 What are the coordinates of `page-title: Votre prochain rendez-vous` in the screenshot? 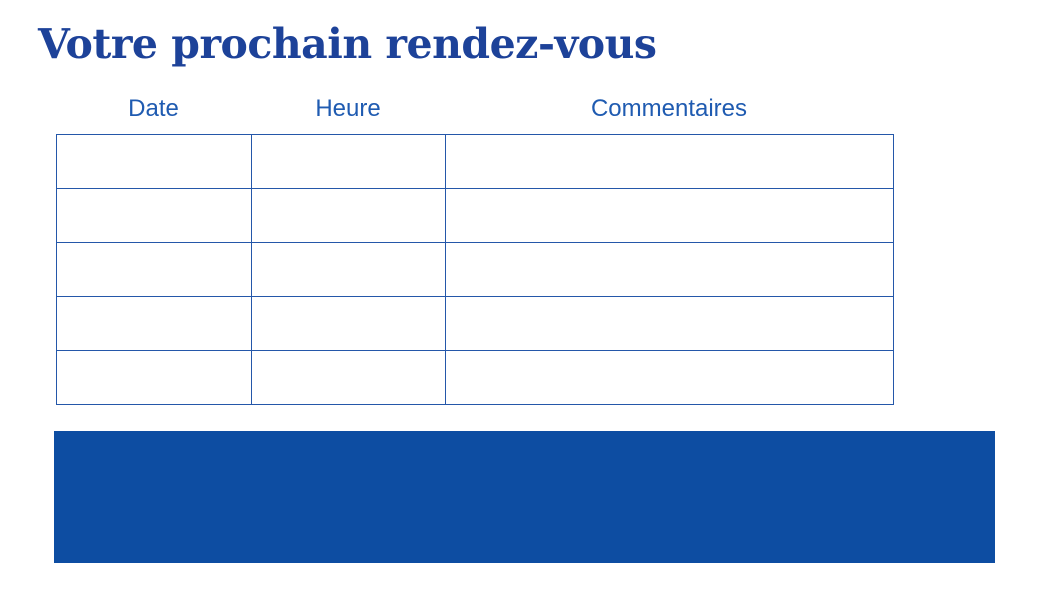 It's located at (347, 44).